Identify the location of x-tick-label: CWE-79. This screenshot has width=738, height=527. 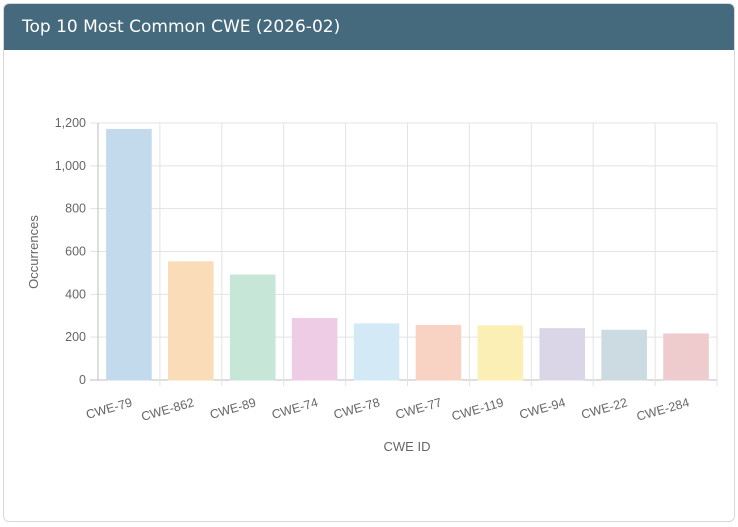
(109, 408).